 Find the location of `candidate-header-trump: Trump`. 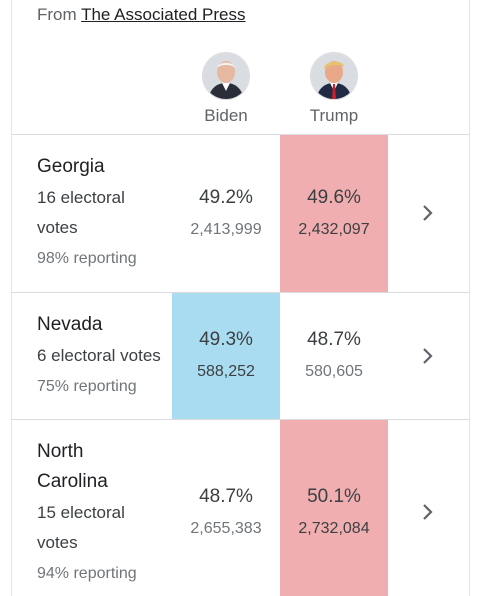

candidate-header-trump: Trump is located at coordinates (334, 89).